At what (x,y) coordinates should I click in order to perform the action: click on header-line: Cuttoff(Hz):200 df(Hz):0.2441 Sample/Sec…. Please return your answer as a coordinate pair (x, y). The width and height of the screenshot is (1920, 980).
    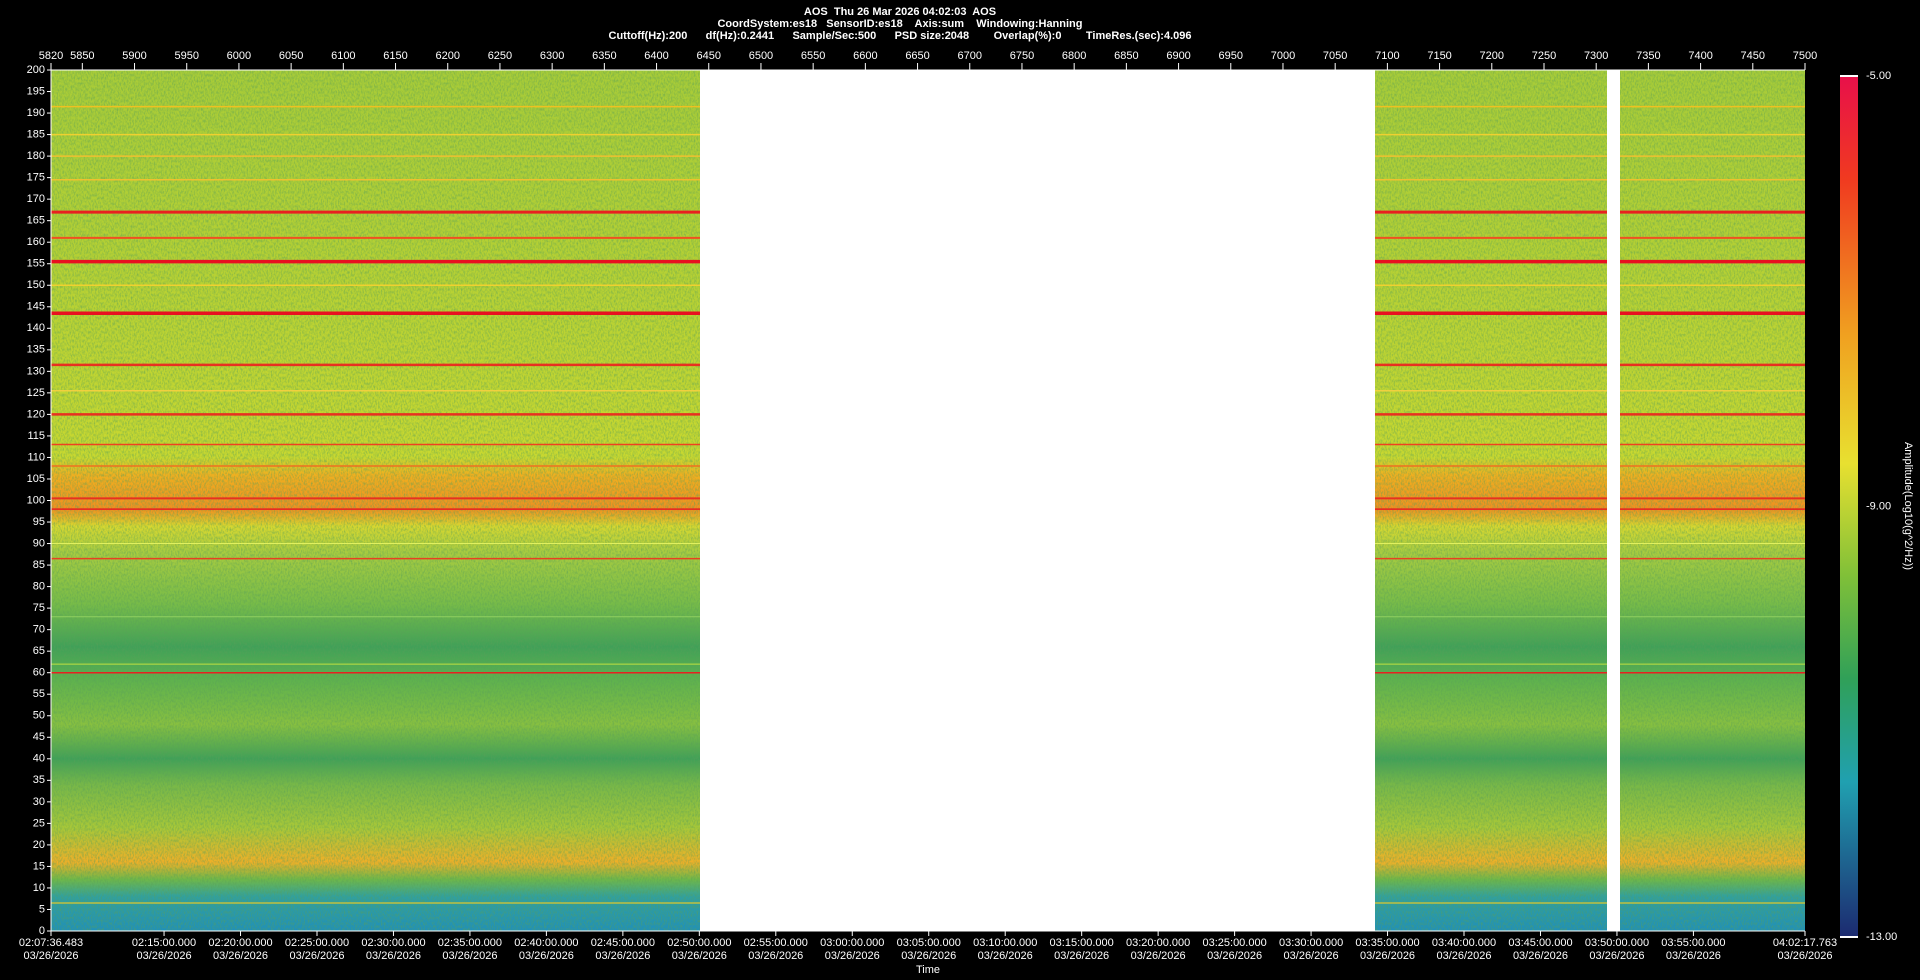
    Looking at the image, I should click on (900, 36).